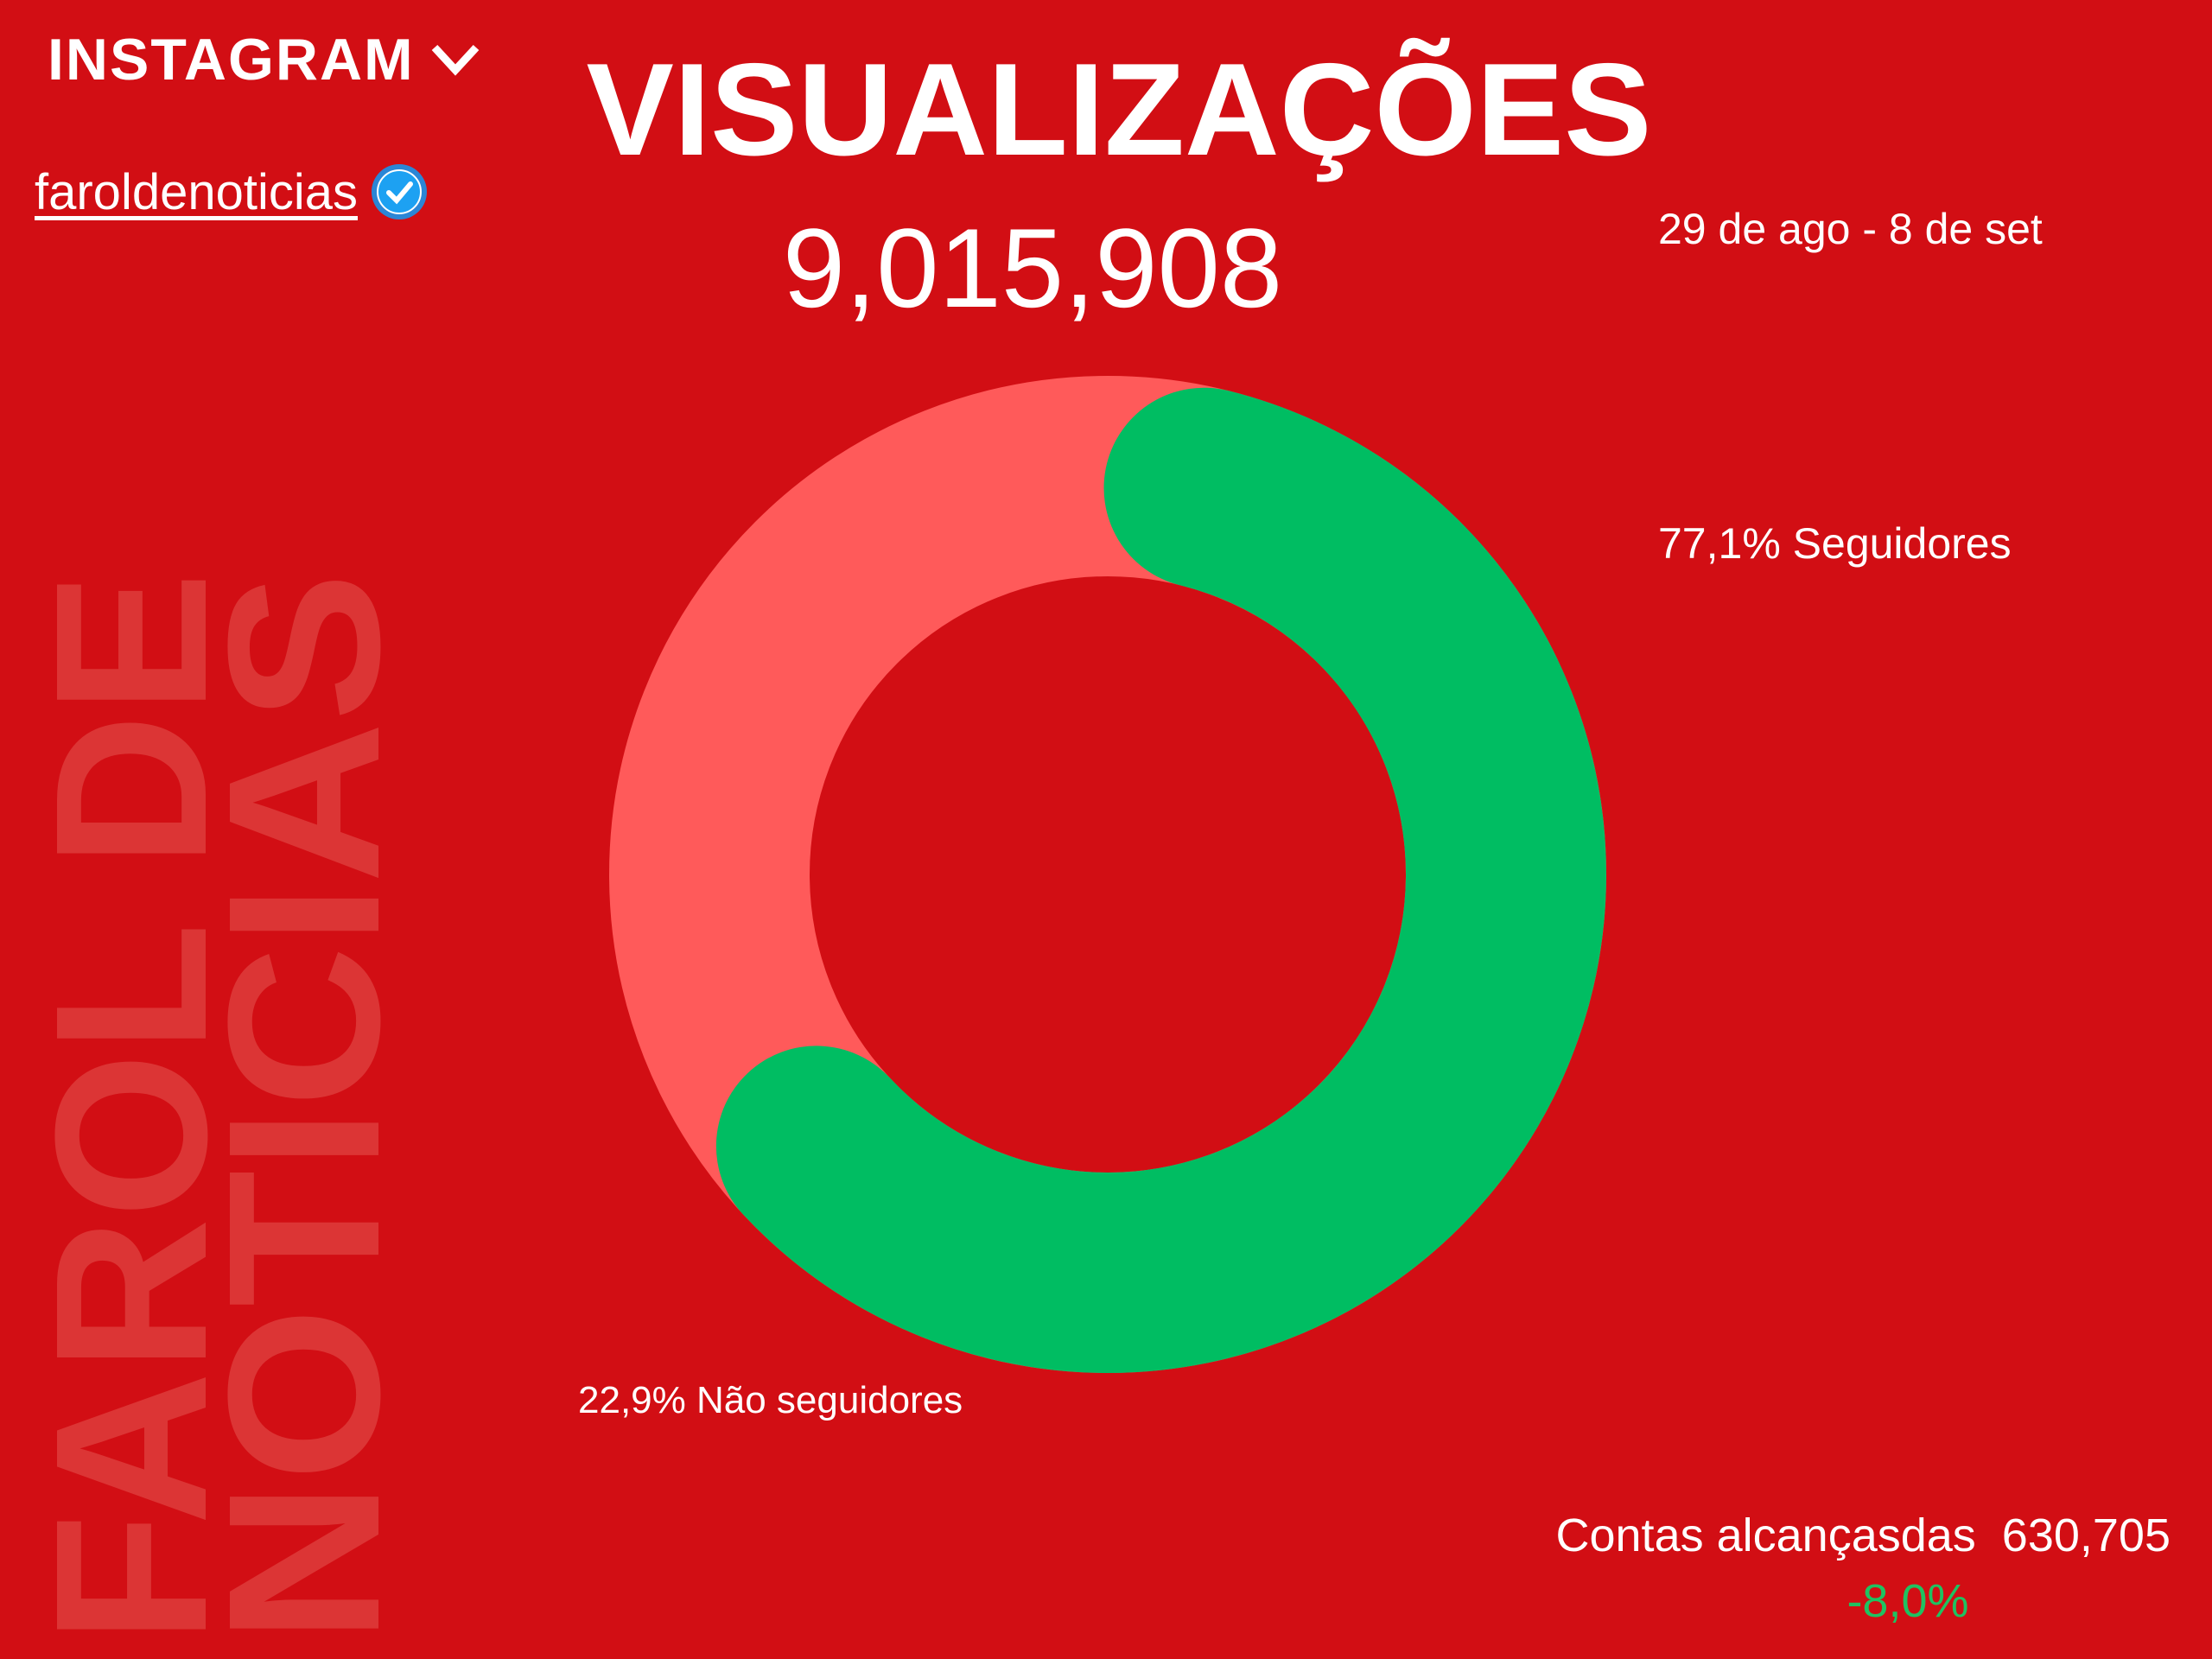  I want to click on chevron-down-icon, so click(455, 60).